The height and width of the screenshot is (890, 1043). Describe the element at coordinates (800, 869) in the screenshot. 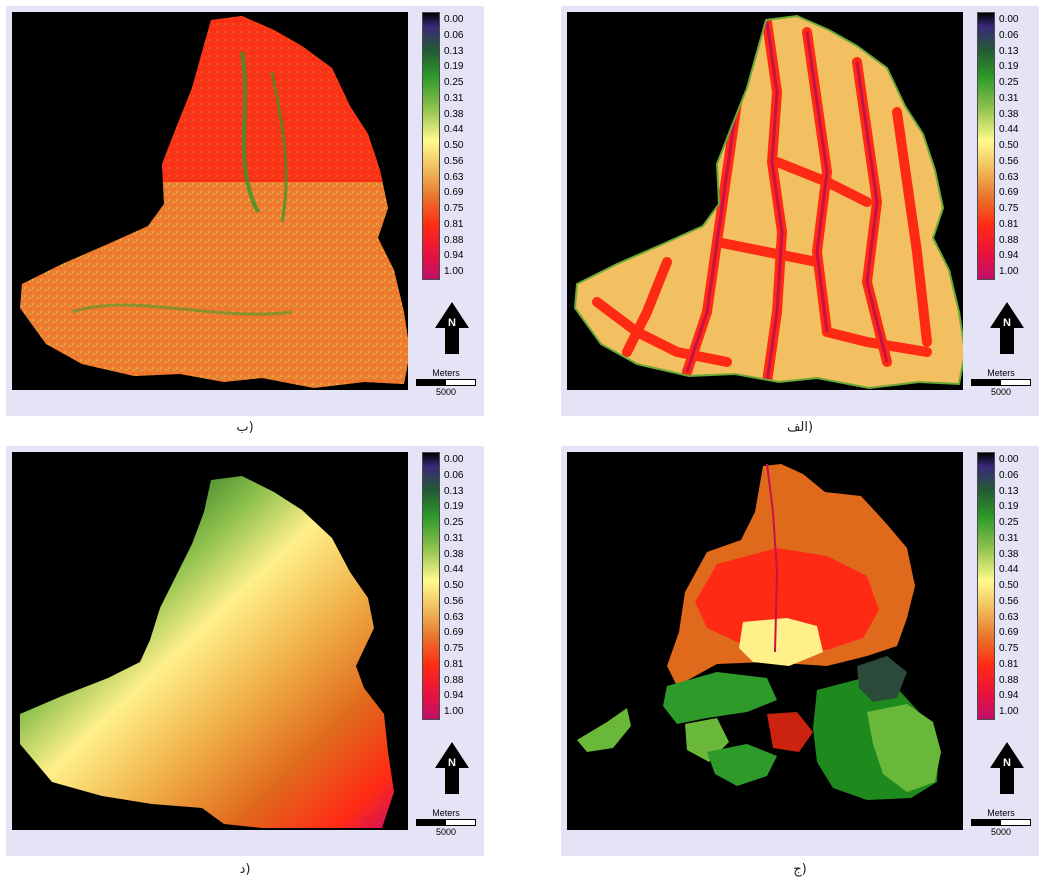

I see `caption-jim: ج)` at that location.